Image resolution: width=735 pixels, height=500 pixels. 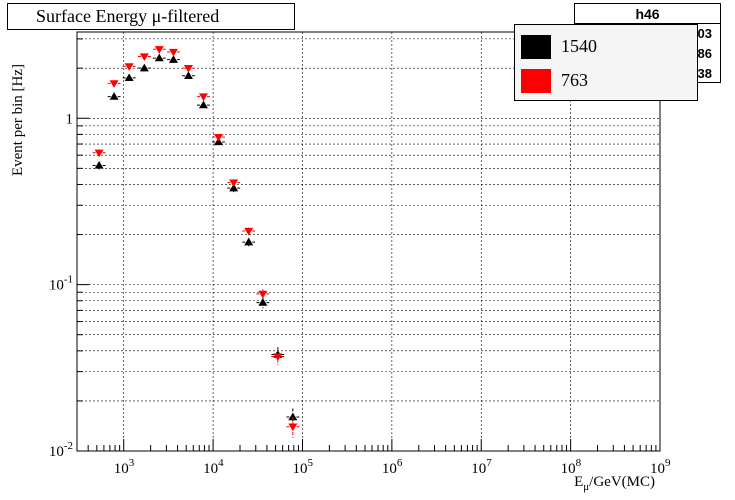 I want to click on x-tick-label: 10⁷, so click(x=481, y=467).